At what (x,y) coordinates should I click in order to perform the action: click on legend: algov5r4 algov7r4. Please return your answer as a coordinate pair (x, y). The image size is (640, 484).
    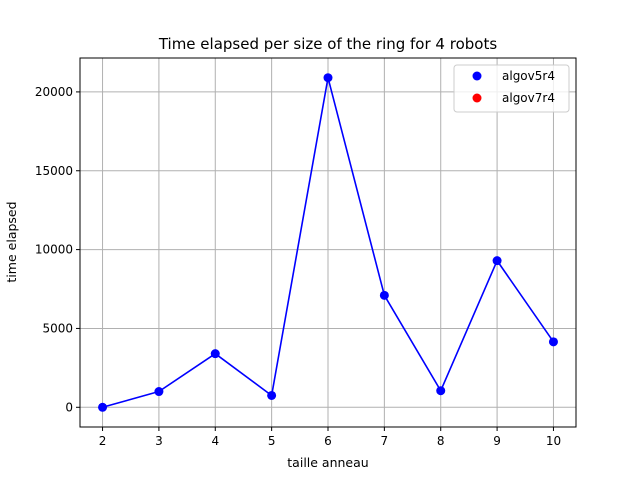
    Looking at the image, I should click on (511, 88).